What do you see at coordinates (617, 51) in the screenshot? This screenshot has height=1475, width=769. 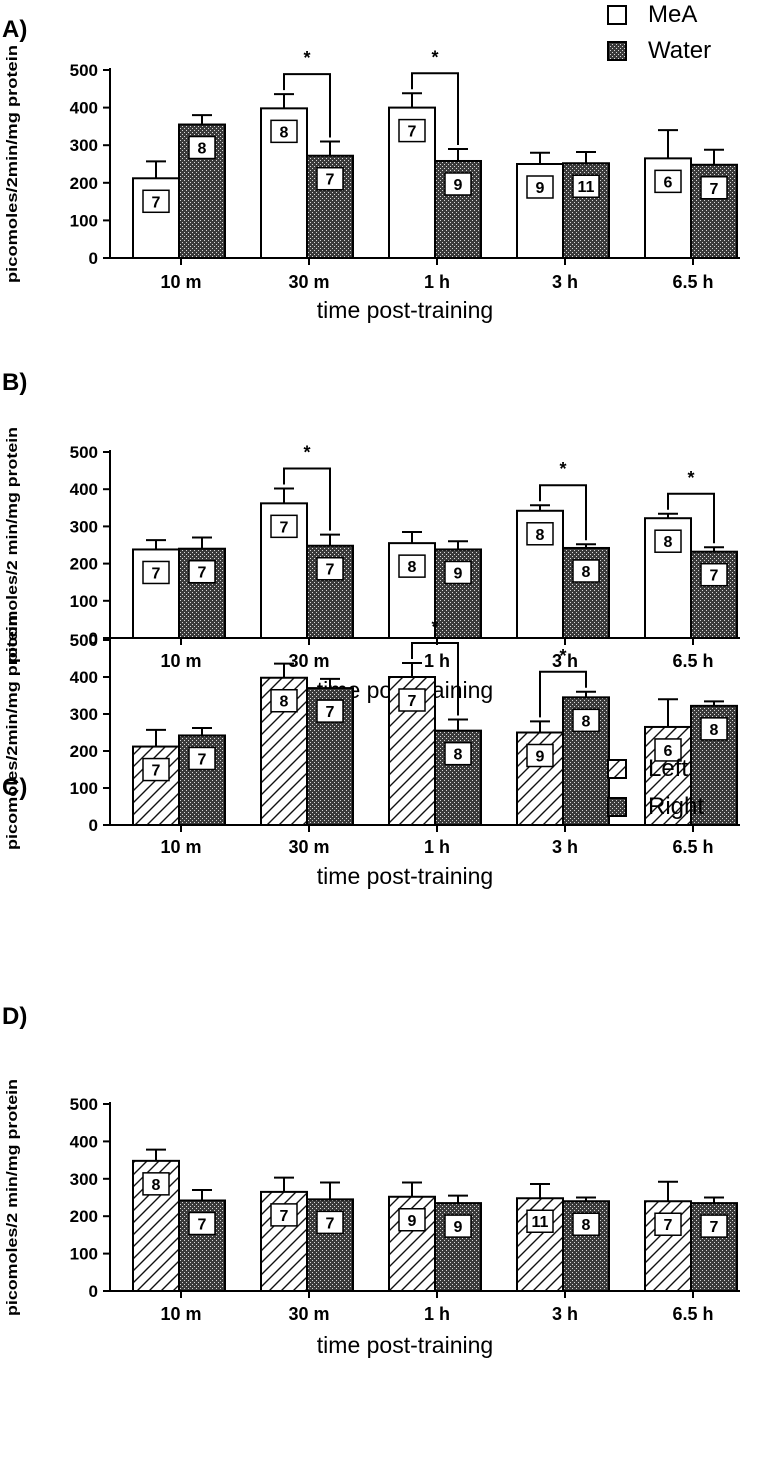 I see `legend-swatch-water` at bounding box center [617, 51].